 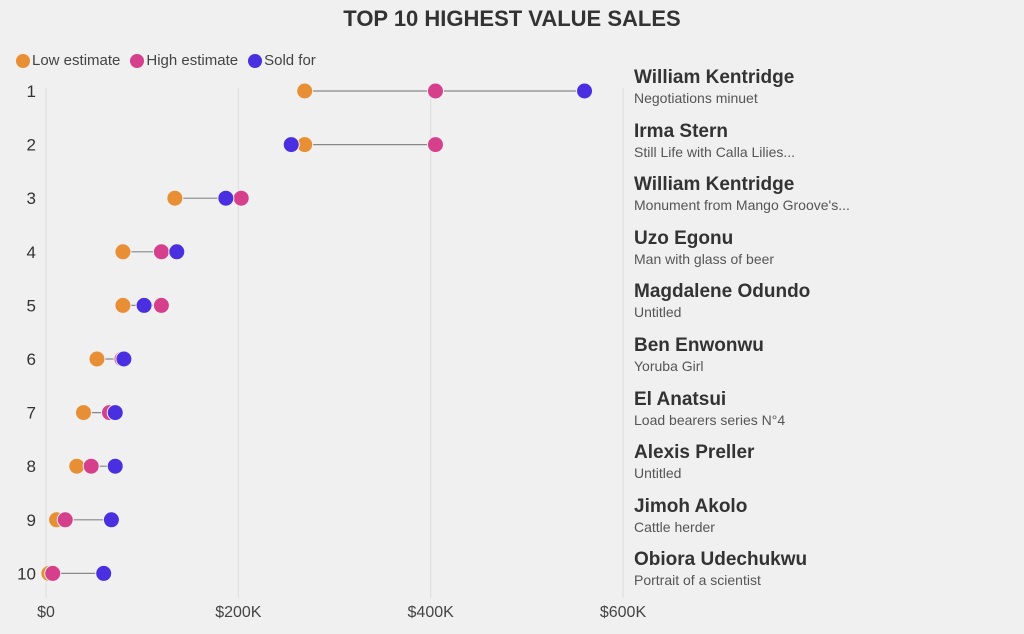 What do you see at coordinates (31, 198) in the screenshot?
I see `rank-label: 3` at bounding box center [31, 198].